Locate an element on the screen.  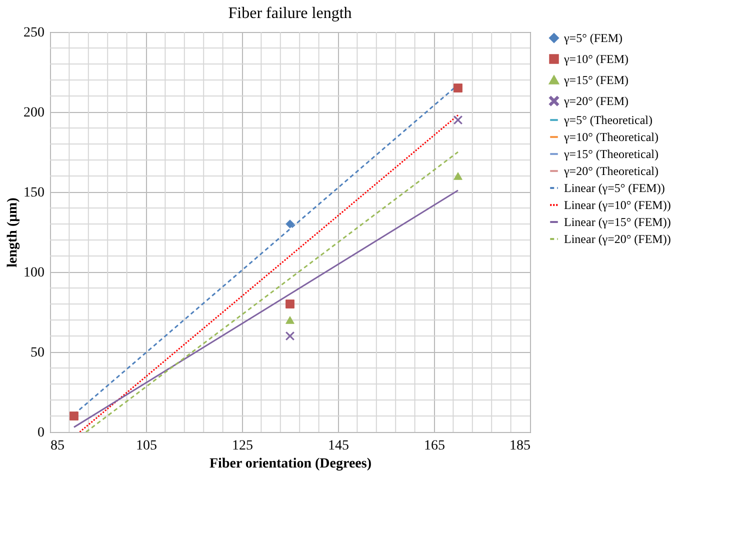
x-tick-label: 105 is located at coordinates (146, 446).